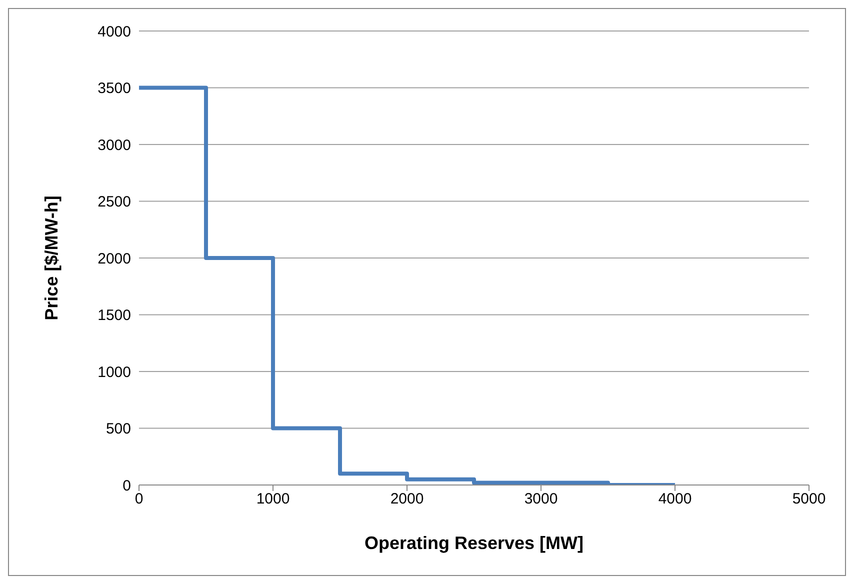 The image size is (856, 584). What do you see at coordinates (114, 315) in the screenshot?
I see `y-tick-label: 1500` at bounding box center [114, 315].